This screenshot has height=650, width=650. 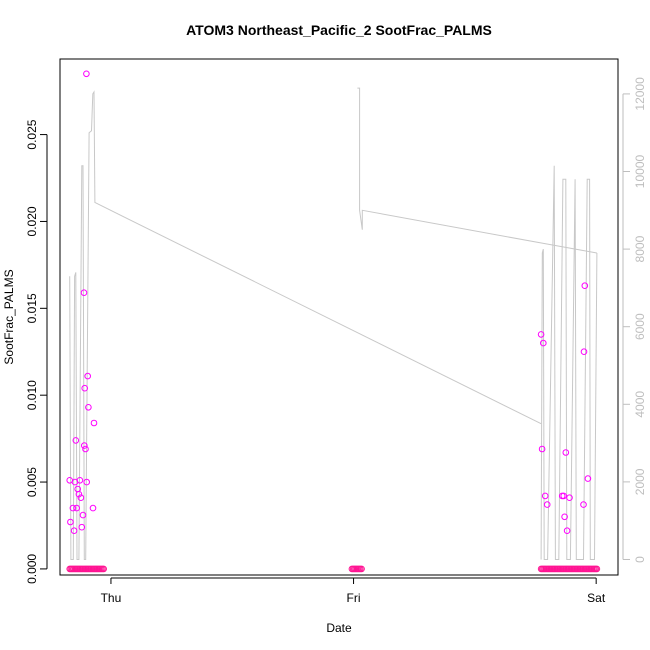 What do you see at coordinates (32, 134) in the screenshot?
I see `left-axis-tick-label: 0.025` at bounding box center [32, 134].